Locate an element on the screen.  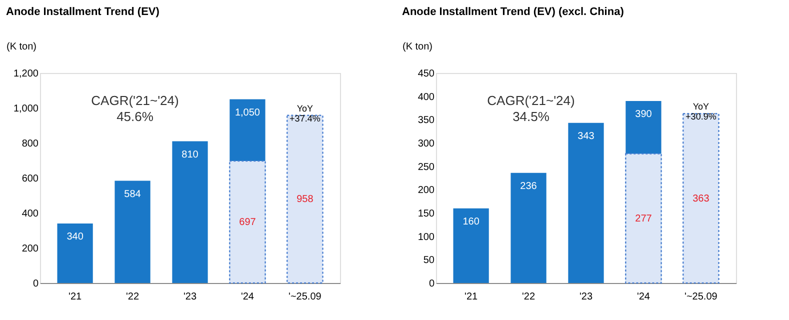
data-label: 277 is located at coordinates (643, 218).